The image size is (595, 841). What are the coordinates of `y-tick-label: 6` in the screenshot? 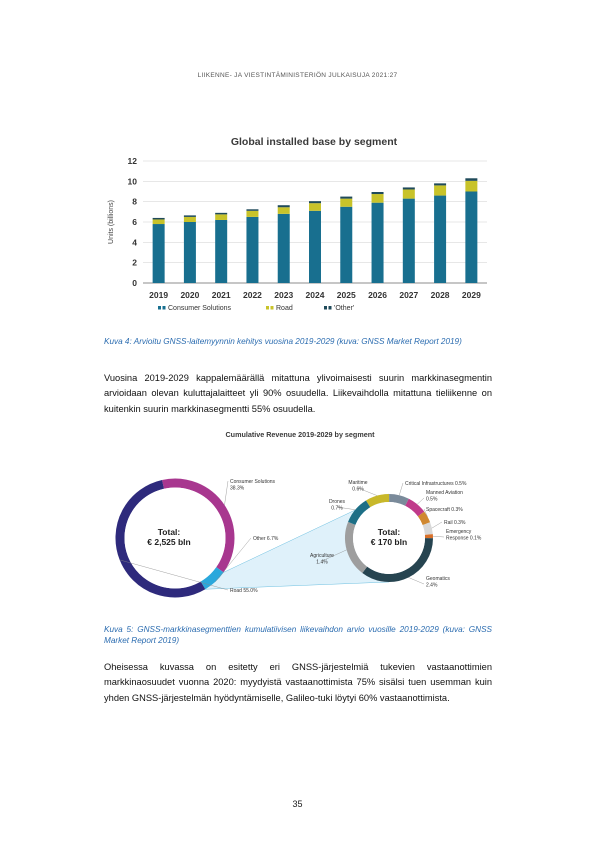 It's located at (134, 222).